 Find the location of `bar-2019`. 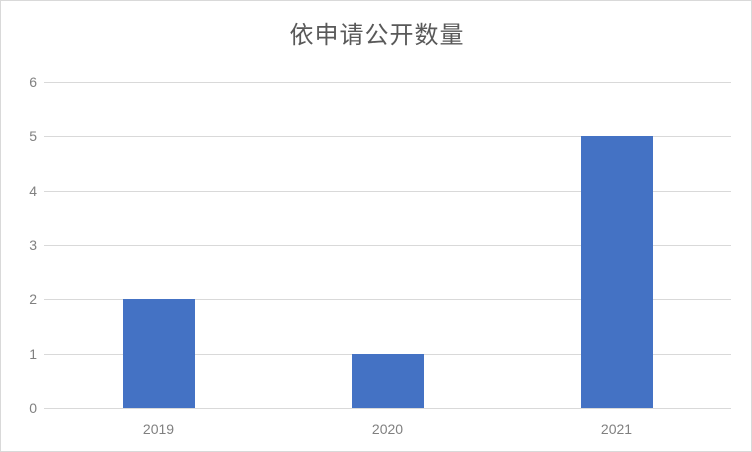

bar-2019 is located at coordinates (159, 353).